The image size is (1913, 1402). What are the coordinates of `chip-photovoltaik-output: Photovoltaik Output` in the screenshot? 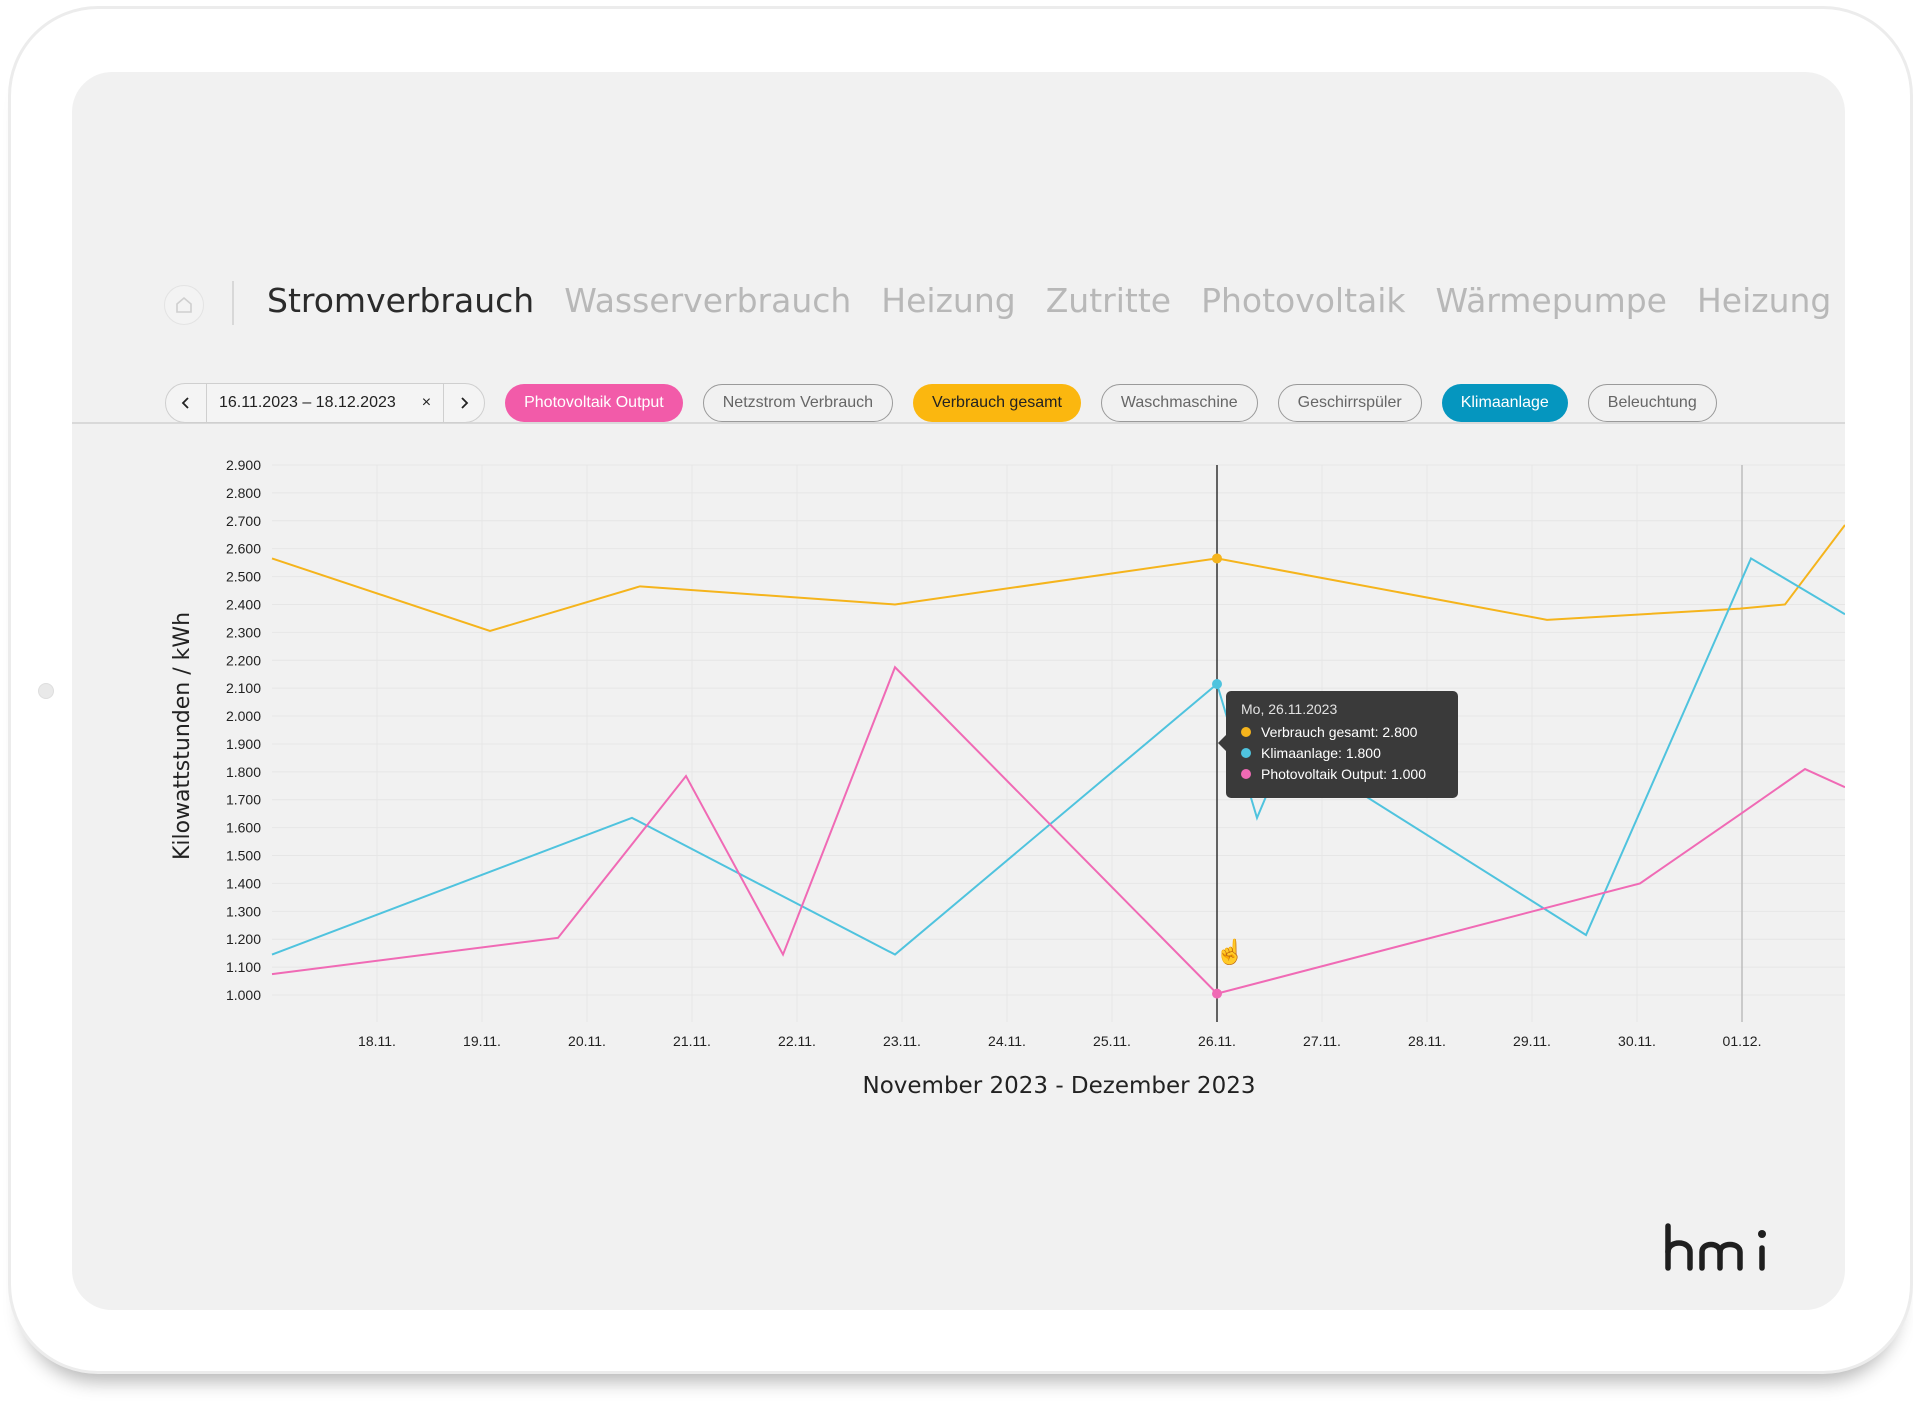 It's located at (594, 403).